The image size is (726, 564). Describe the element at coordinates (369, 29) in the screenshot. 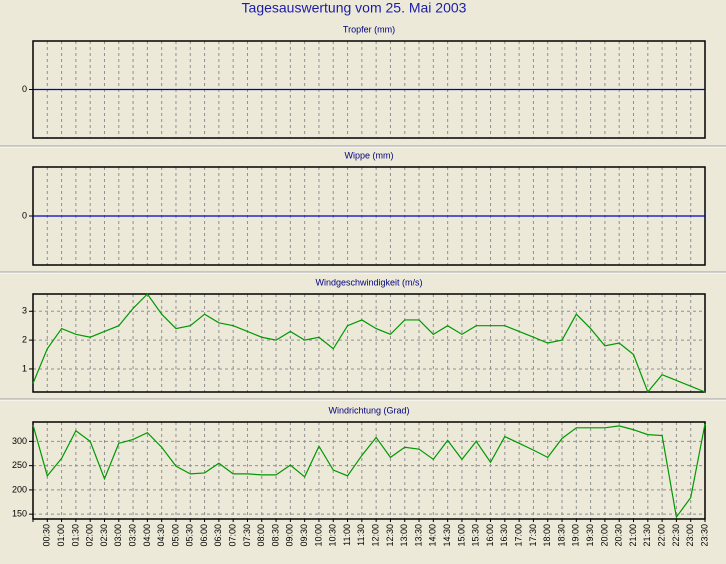

I see `panel-title: Tropfer (mm)` at that location.